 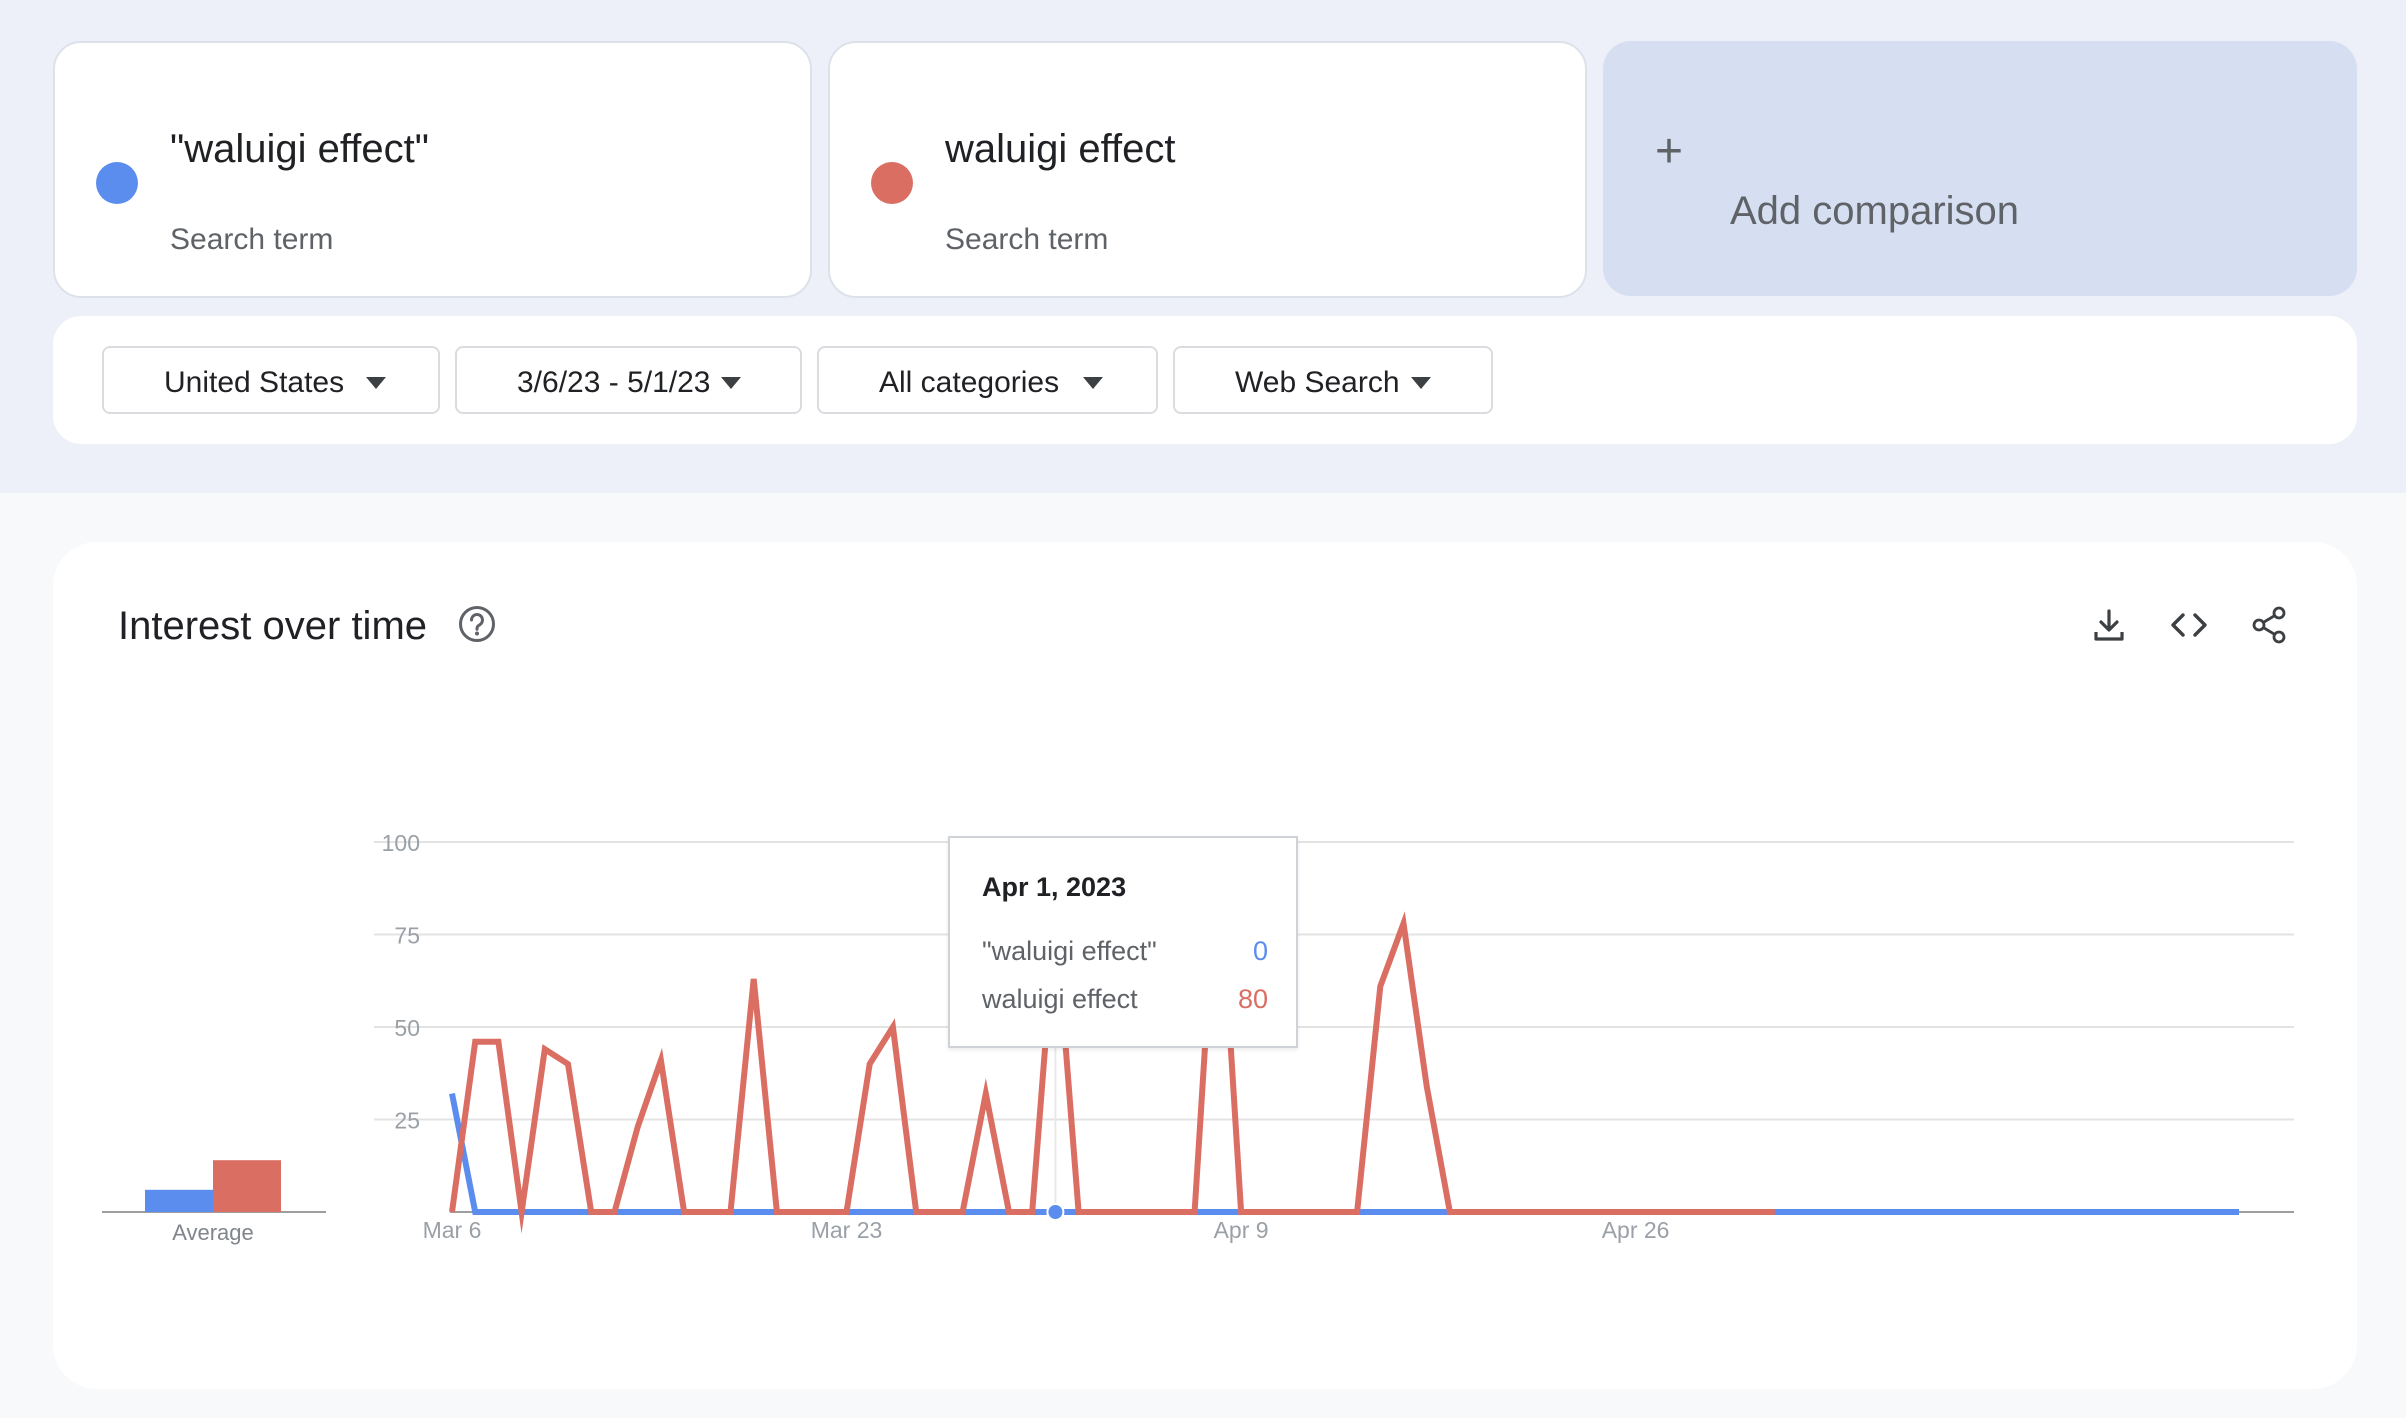 I want to click on search-type-filter-label: Web Search, so click(x=1317, y=382).